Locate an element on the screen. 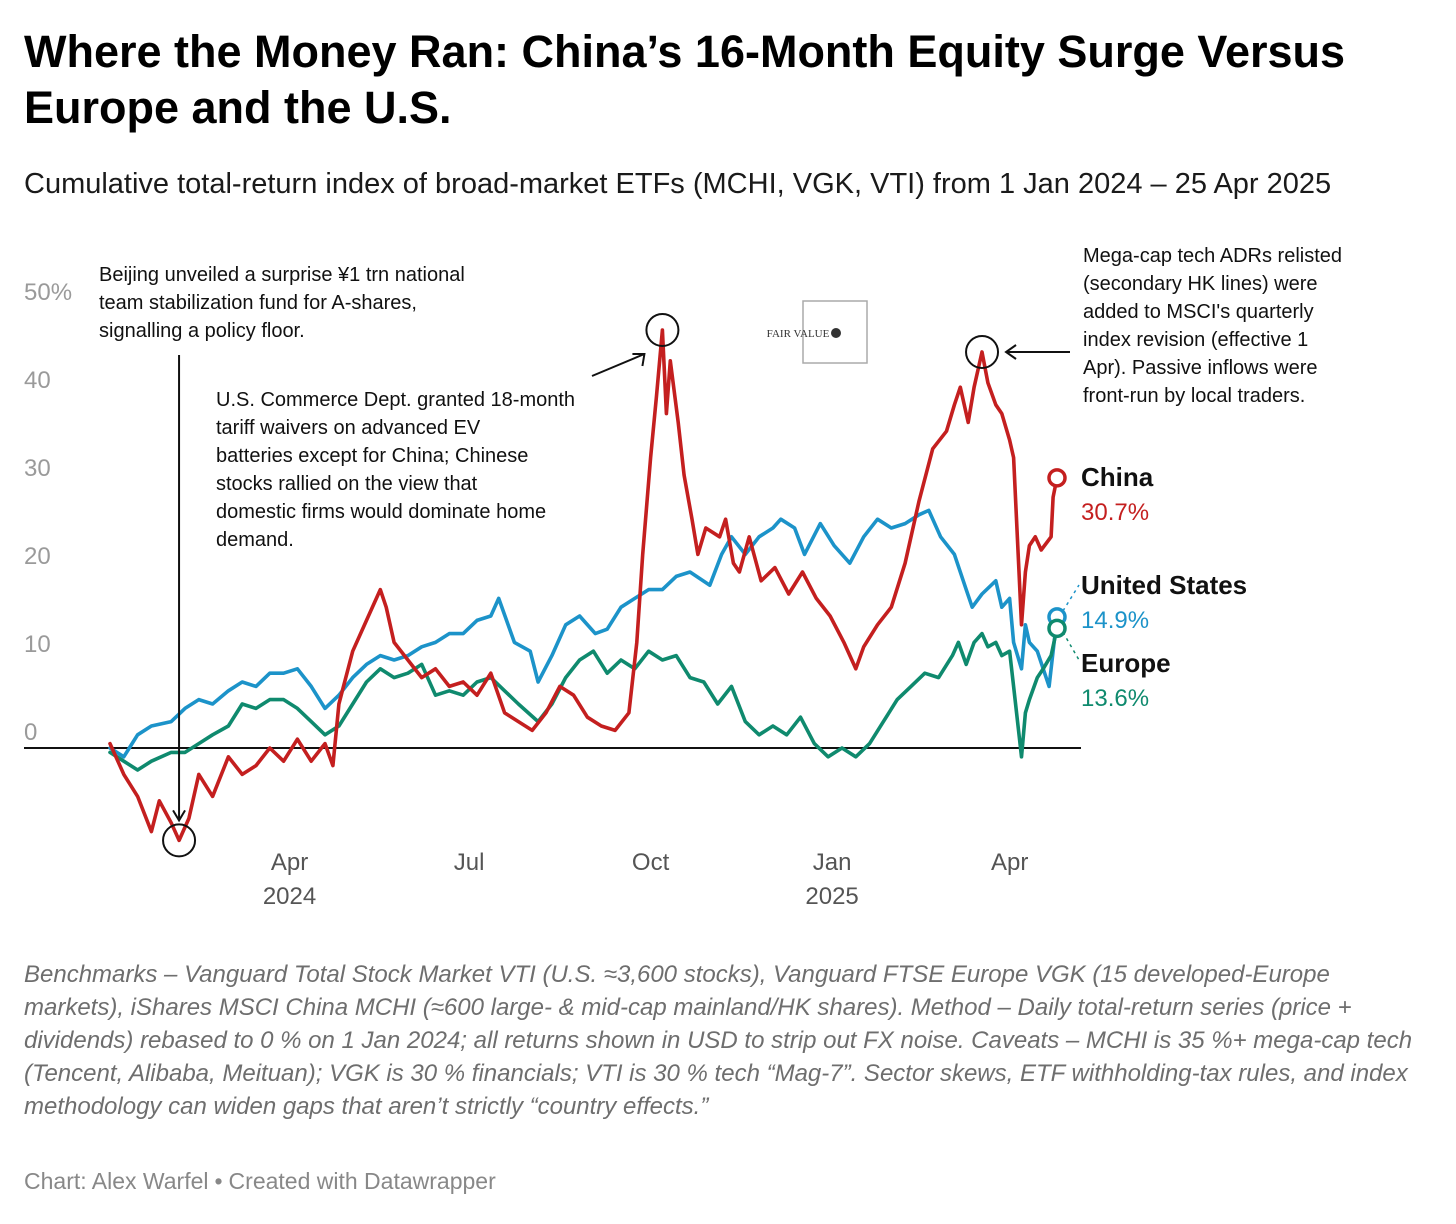  x-tick-year-label: 2024 is located at coordinates (289, 896).